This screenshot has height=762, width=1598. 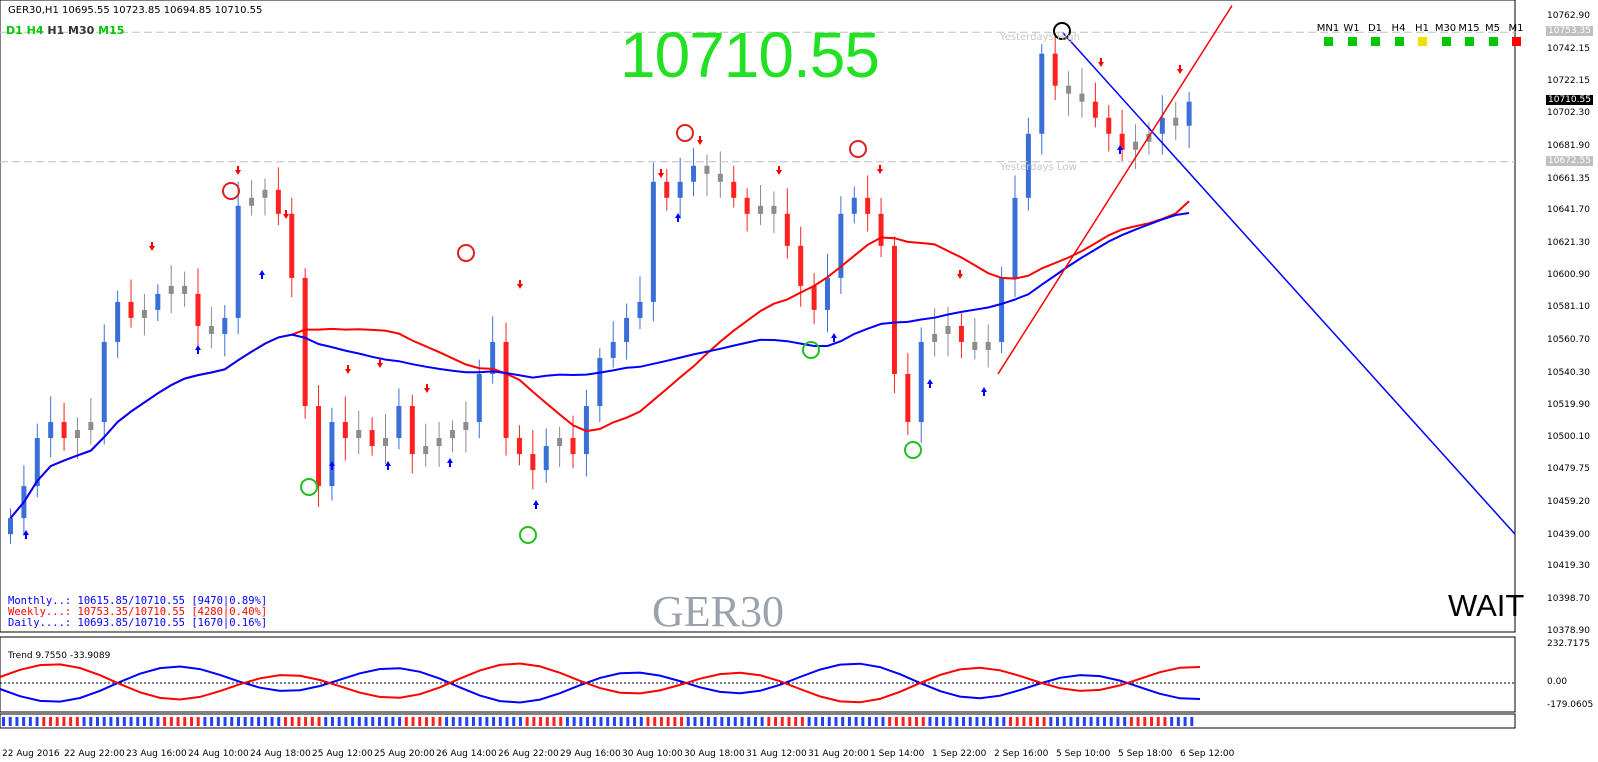 I want to click on price-marker-box: 10710.55, so click(x=1569, y=99).